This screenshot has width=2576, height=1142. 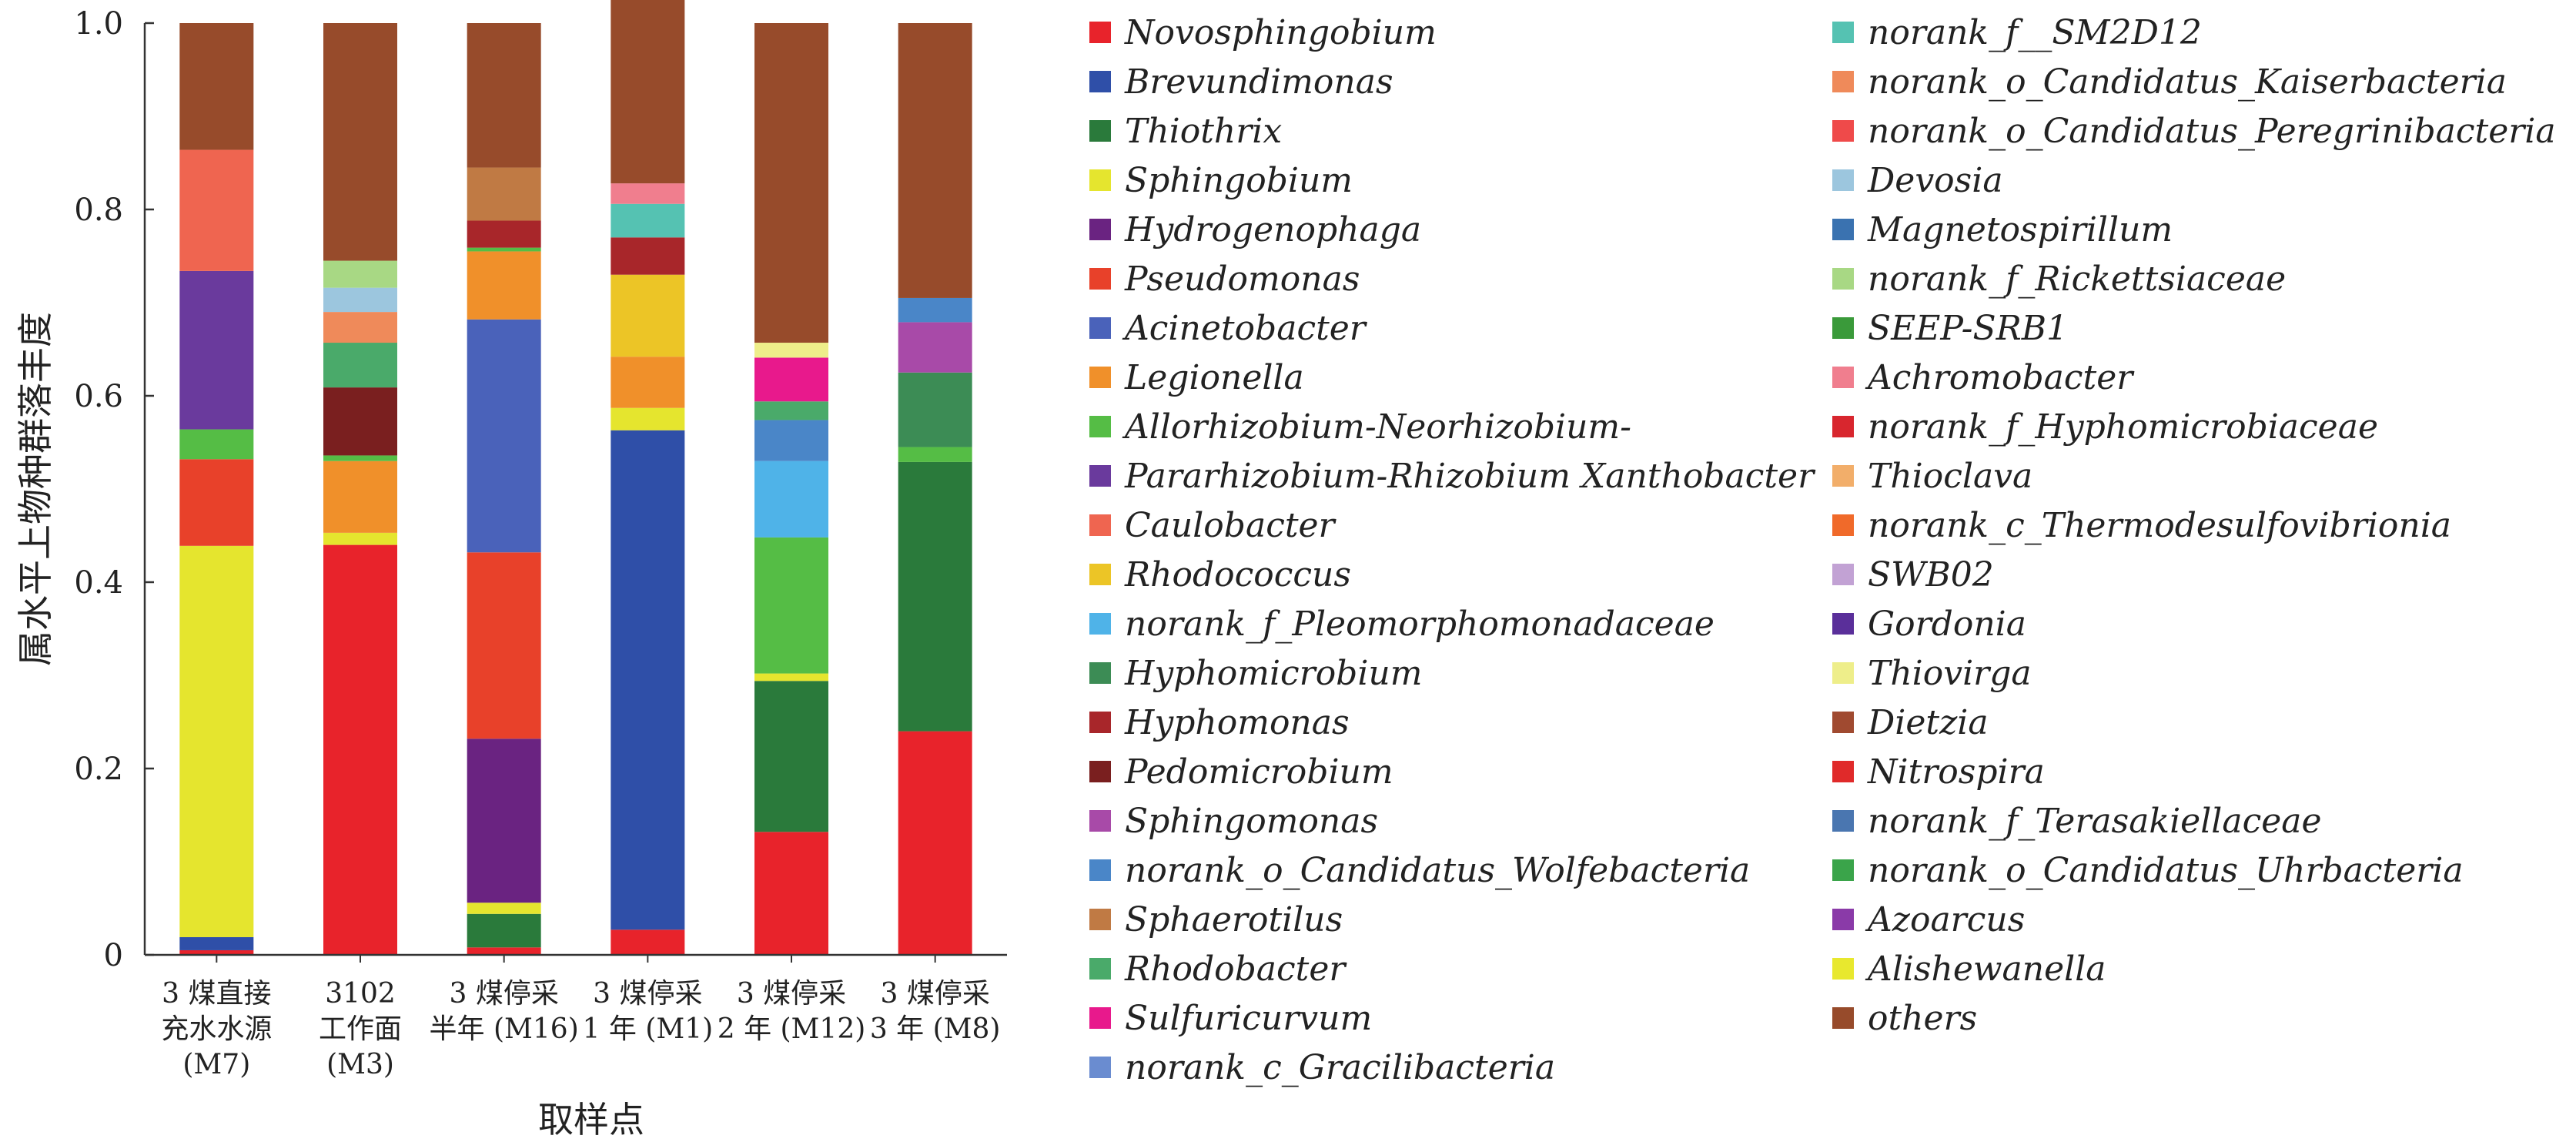 What do you see at coordinates (98, 396) in the screenshot?
I see `y-tick-label: 0.6` at bounding box center [98, 396].